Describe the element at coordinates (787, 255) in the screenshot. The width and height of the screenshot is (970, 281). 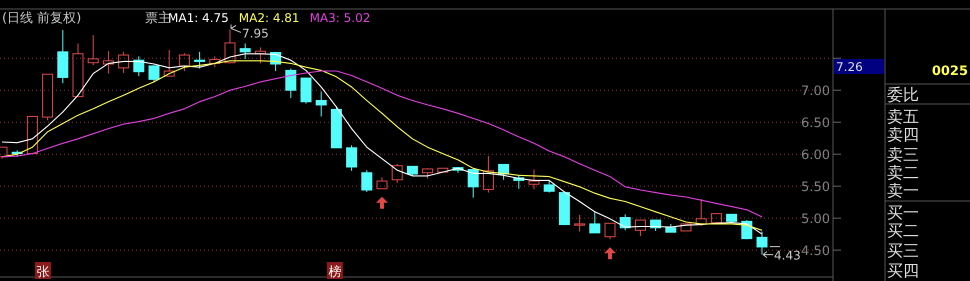
I see `text: 4.43` at that location.